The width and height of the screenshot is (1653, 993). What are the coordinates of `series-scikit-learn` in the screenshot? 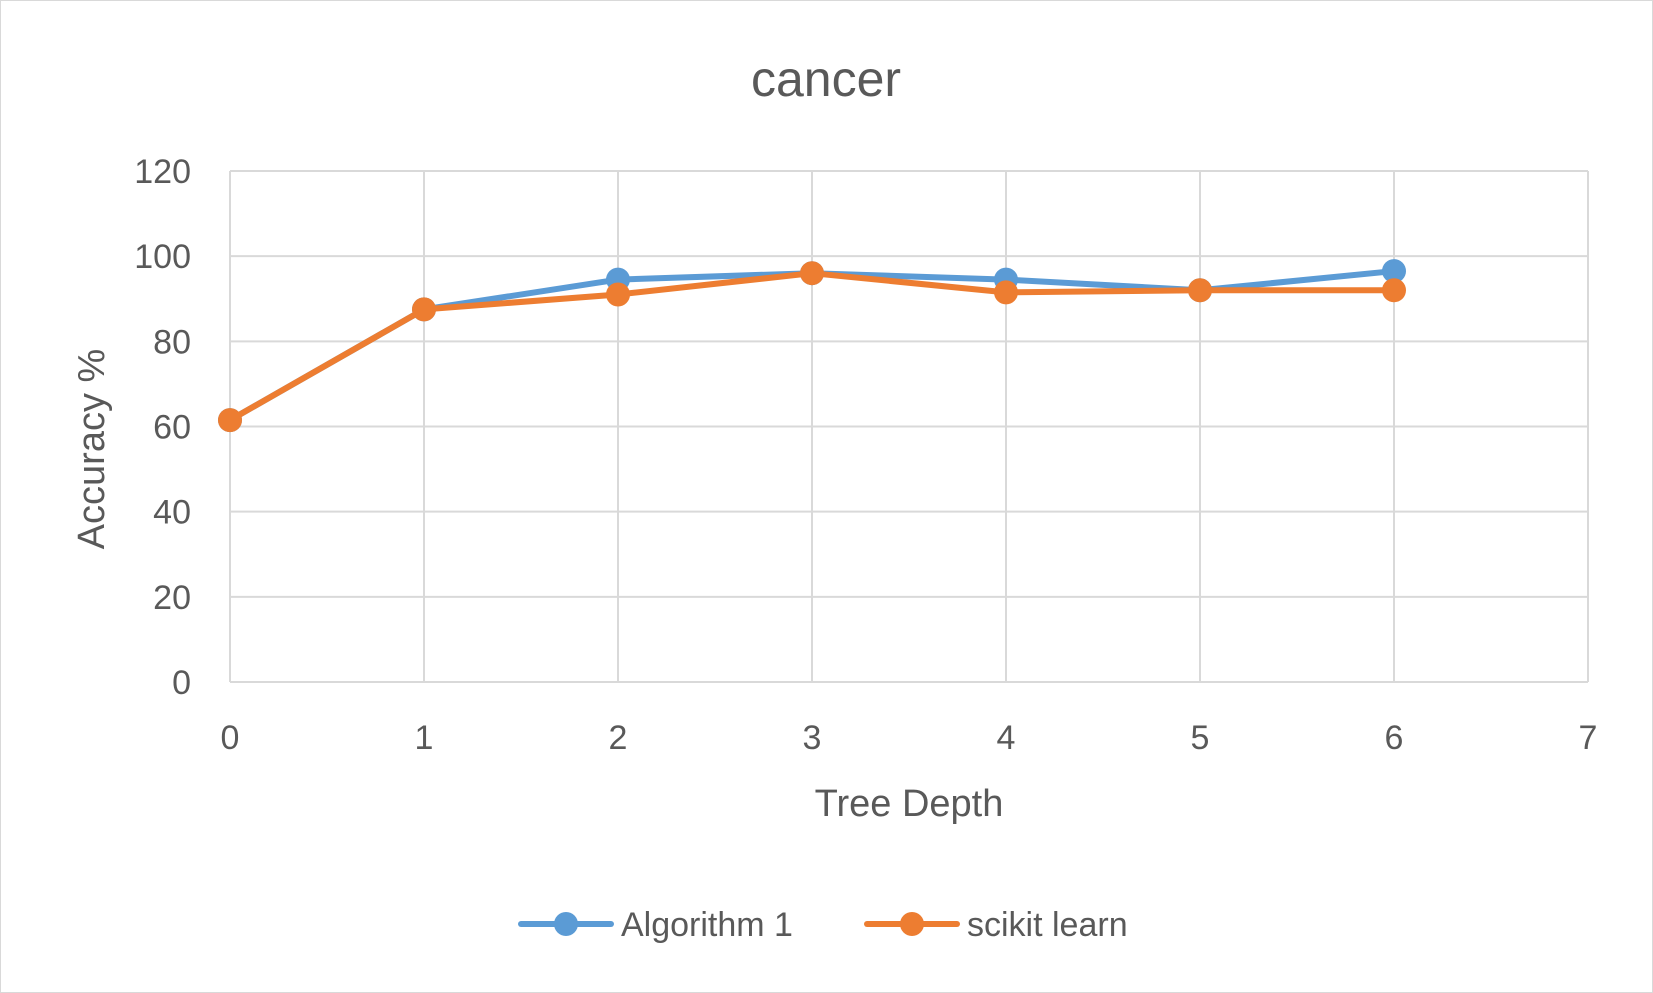 It's located at (812, 347).